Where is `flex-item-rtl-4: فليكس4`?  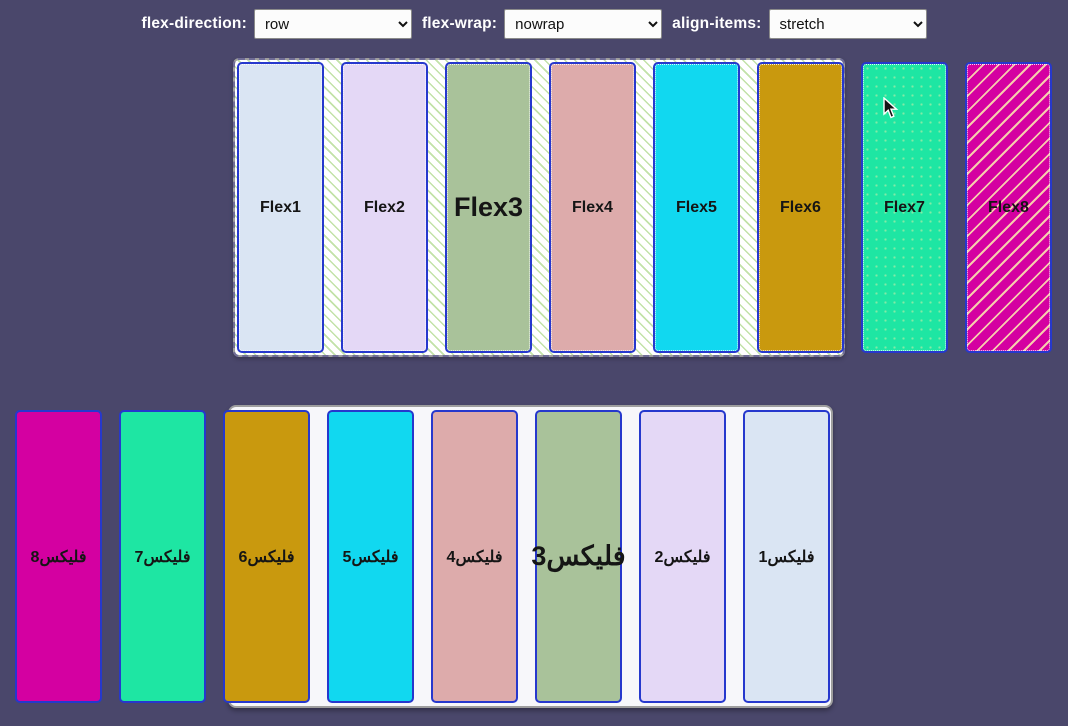 flex-item-rtl-4: فليكس4 is located at coordinates (474, 556).